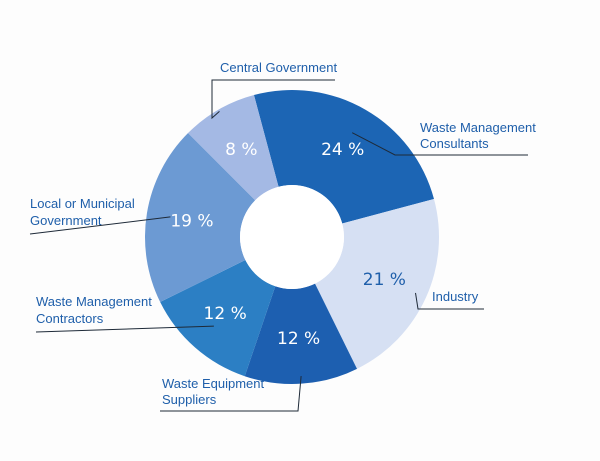 Image resolution: width=600 pixels, height=461 pixels. Describe the element at coordinates (82, 203) in the screenshot. I see `category-label-local-or-municipal-government: Local or Municipal` at that location.